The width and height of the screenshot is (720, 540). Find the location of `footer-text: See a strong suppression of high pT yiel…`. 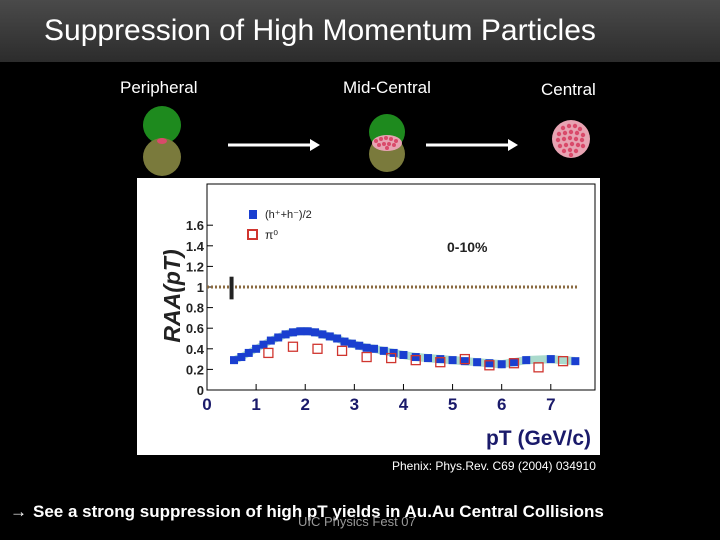

footer-text: See a strong suppression of high pT yiel… is located at coordinates (318, 511).